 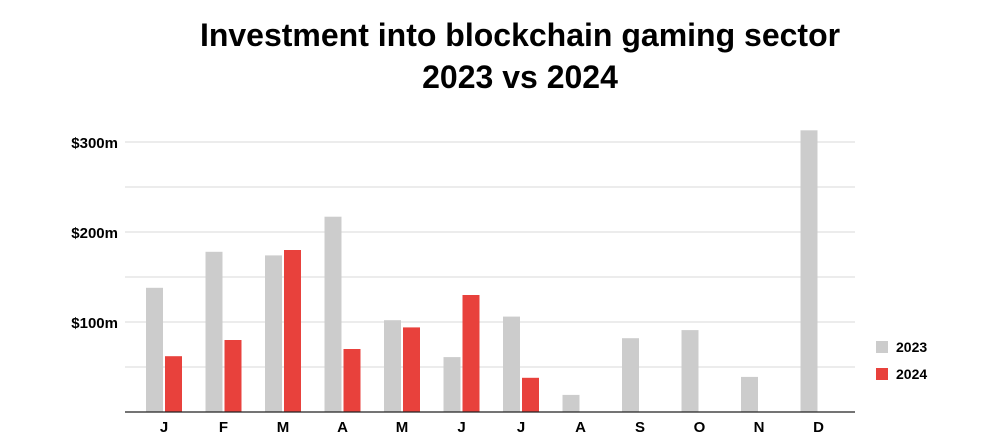 I want to click on y-tick-label: $200m, so click(x=94, y=233).